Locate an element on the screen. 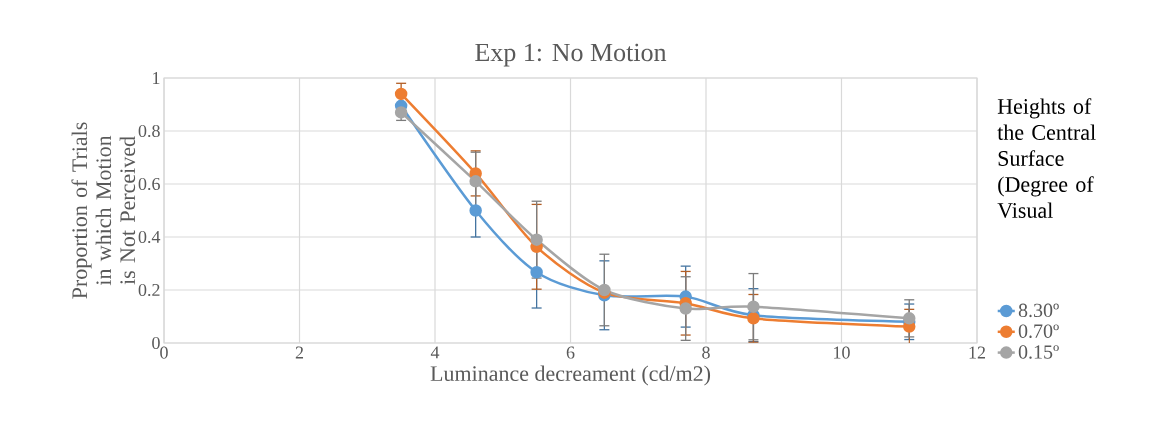 This screenshot has height=436, width=1163. y-tick-label: 0.6 is located at coordinates (149, 184).